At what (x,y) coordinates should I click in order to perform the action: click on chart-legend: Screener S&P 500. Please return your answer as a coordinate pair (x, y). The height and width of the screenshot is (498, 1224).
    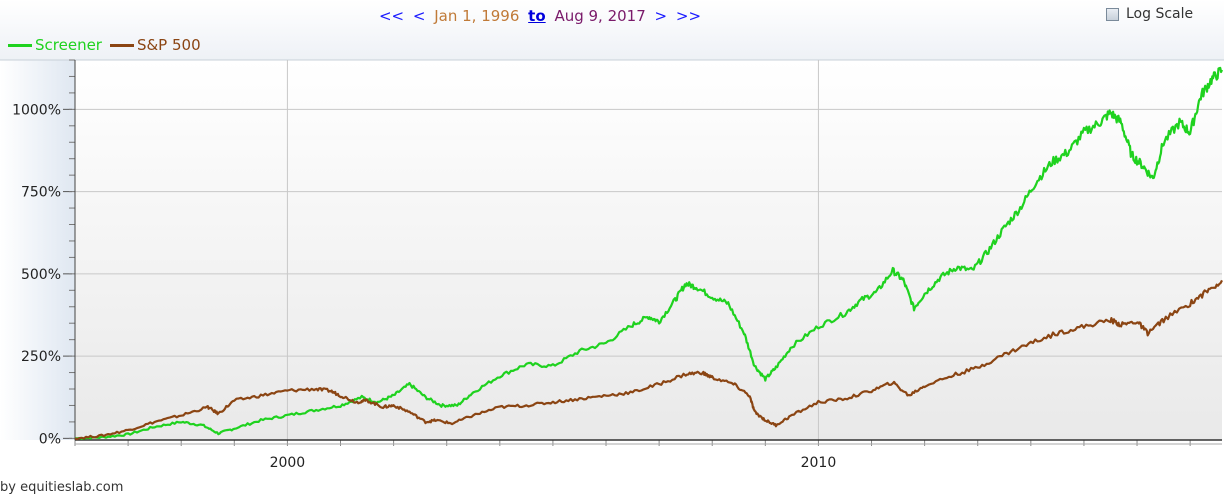
    Looking at the image, I should click on (108, 45).